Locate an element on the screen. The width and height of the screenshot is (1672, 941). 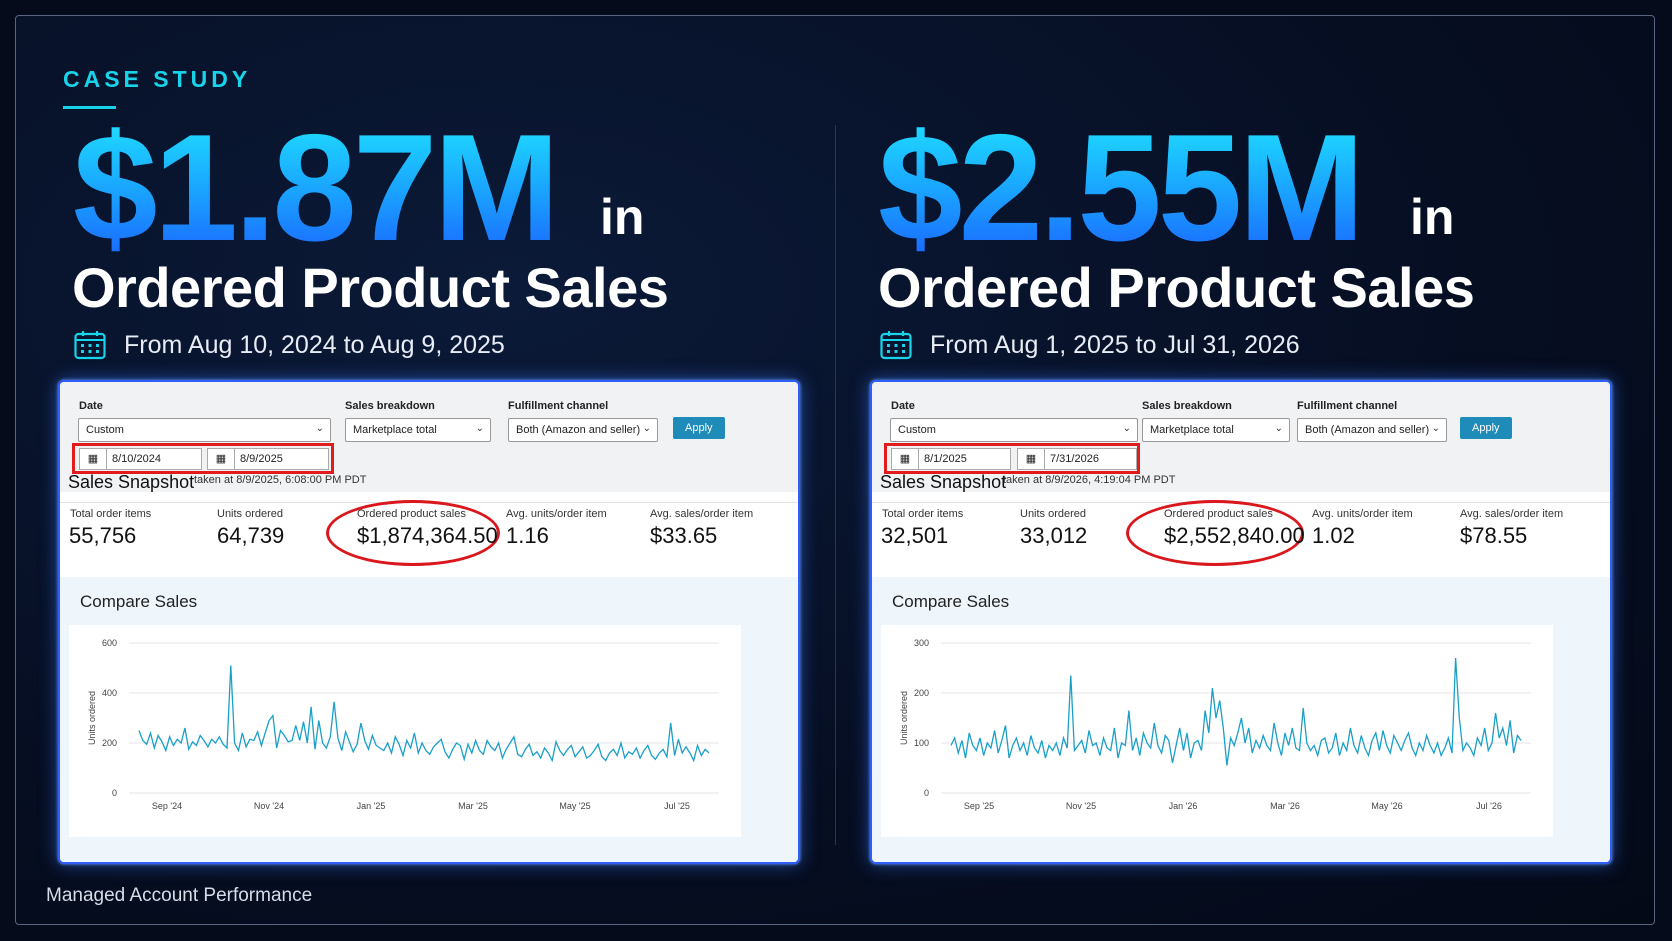
metric-label: Avg. units/order item is located at coordinates (556, 514).